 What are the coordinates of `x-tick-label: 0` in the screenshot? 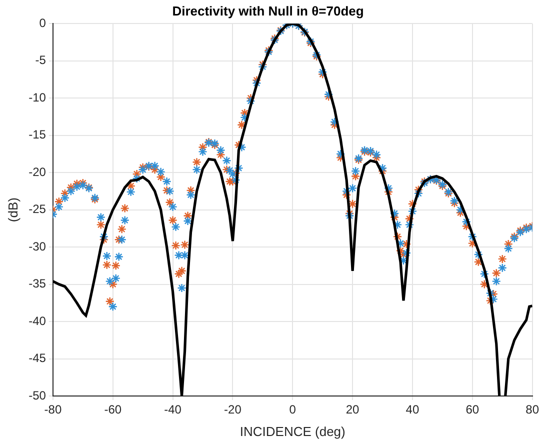 It's located at (292, 409).